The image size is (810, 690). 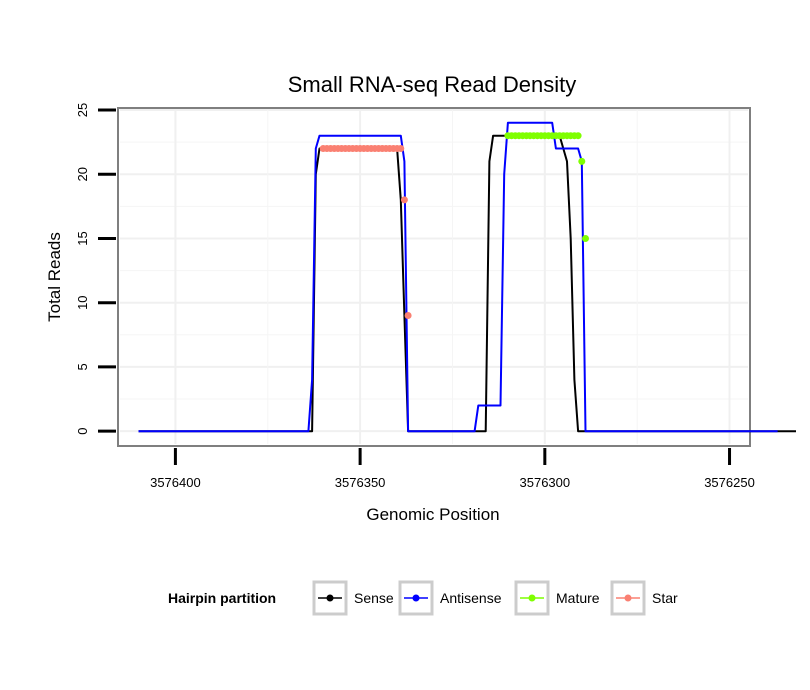 I want to click on chart-title: Small RNA-seq Read Density, so click(x=432, y=84).